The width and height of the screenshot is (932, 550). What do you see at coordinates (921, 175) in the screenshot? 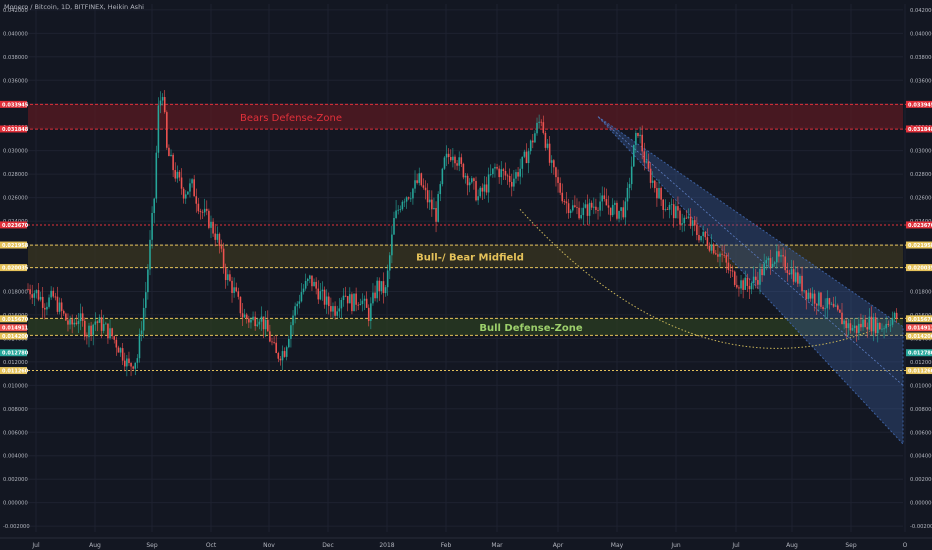
I see `y-tick-label-right: 0.028000` at bounding box center [921, 175].